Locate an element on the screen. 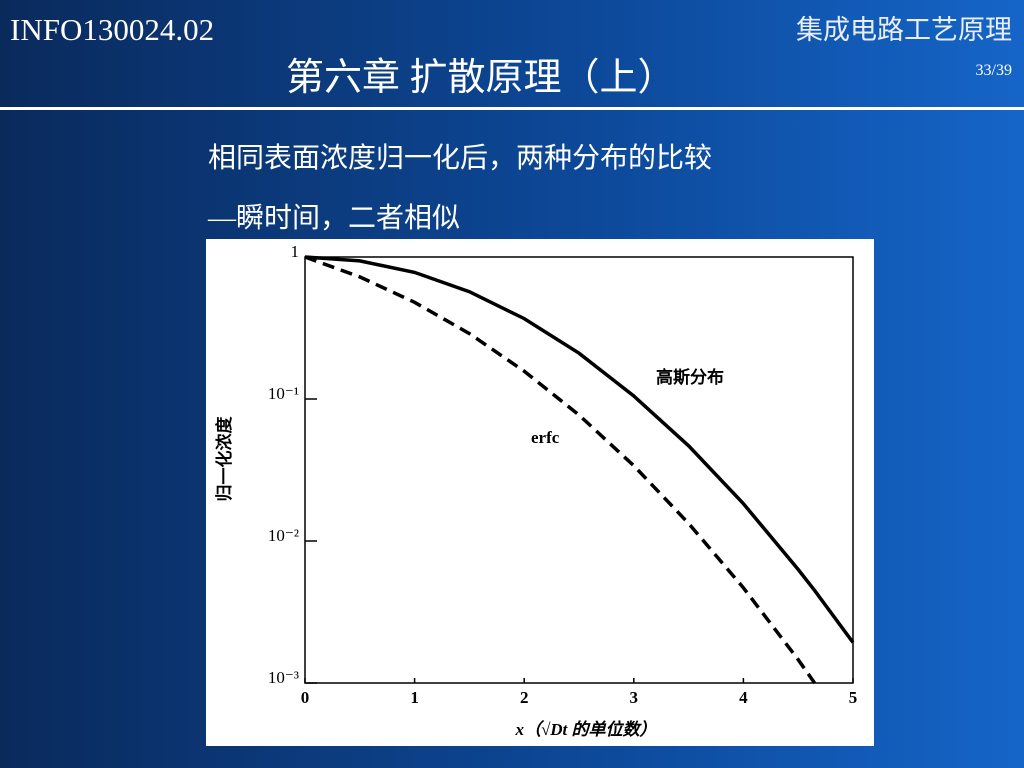 The image size is (1024, 768). course-code: INFO130024.02 is located at coordinates (112, 29).